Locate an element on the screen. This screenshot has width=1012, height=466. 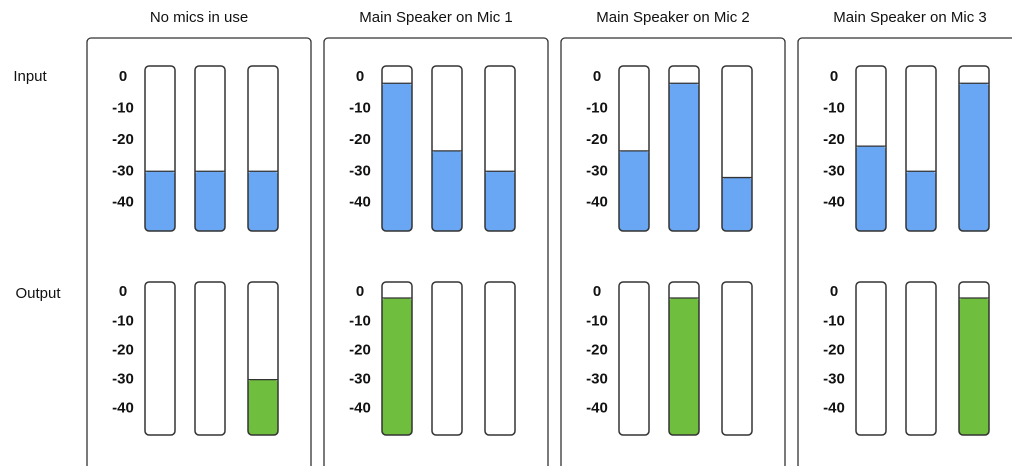
panel-title: No mics in use is located at coordinates (199, 17).